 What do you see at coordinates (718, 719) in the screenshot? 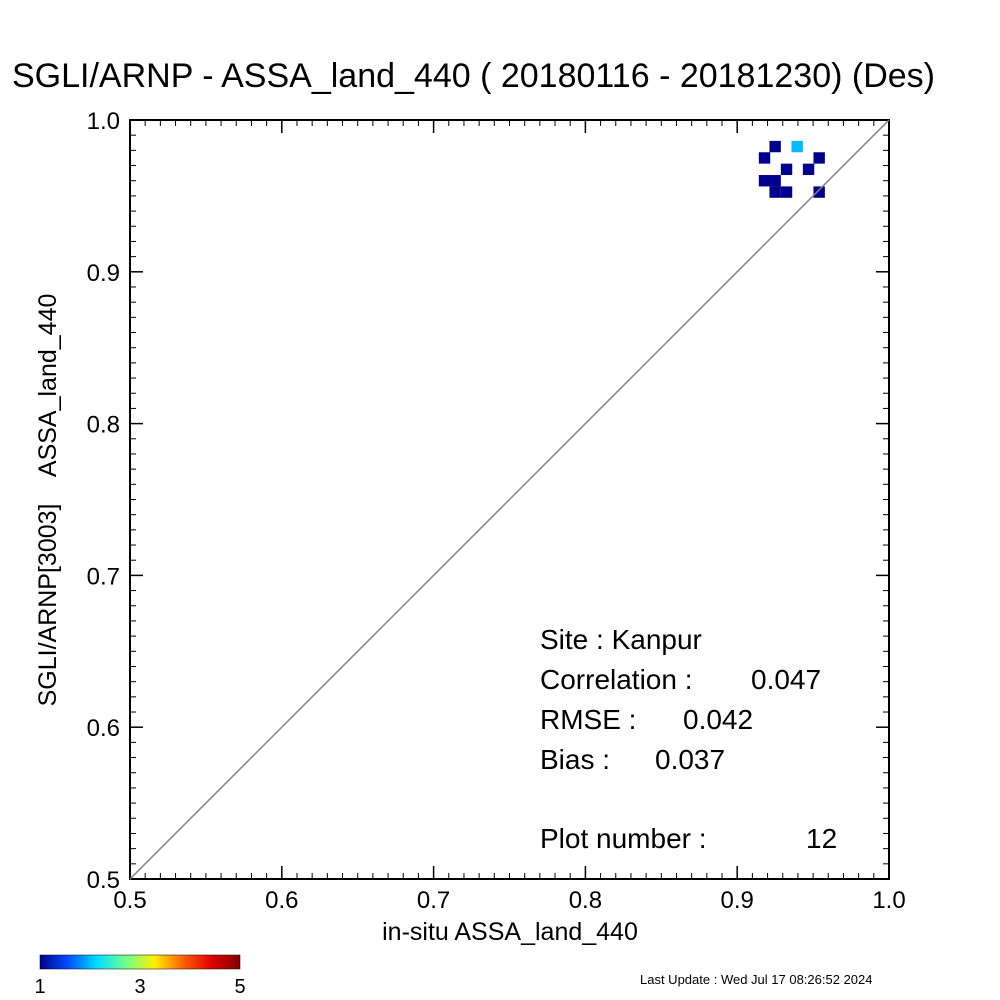
I see `rmse-value: 0.042` at bounding box center [718, 719].